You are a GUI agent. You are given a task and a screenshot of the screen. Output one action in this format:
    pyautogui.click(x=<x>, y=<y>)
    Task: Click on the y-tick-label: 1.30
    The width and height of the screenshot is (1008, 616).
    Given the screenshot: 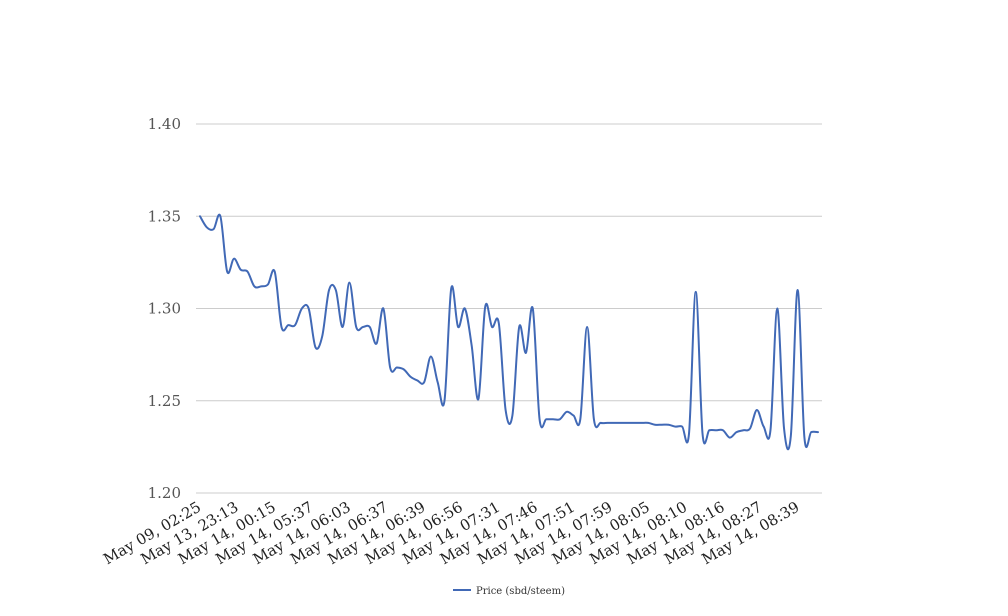 What is the action you would take?
    pyautogui.click(x=164, y=309)
    